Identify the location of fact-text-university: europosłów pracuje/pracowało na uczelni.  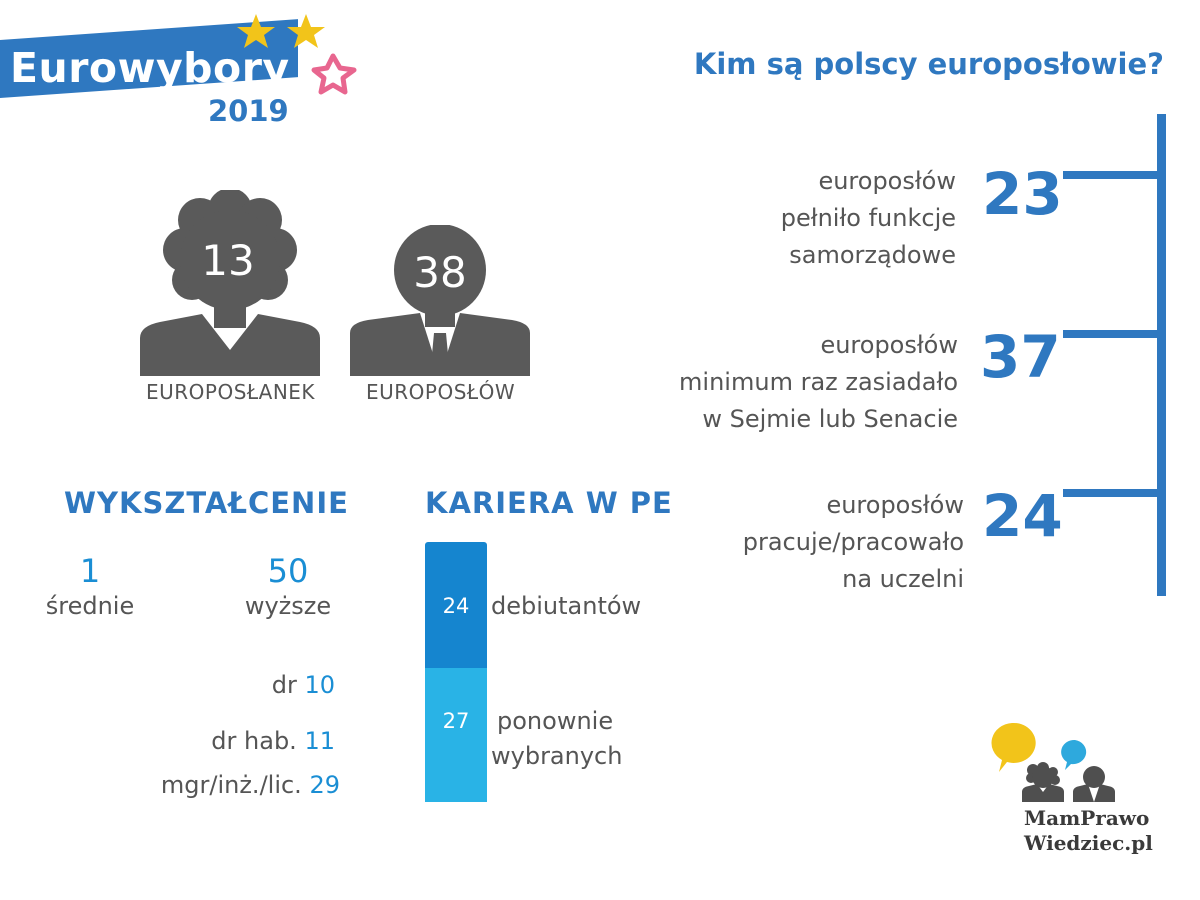
(794, 542).